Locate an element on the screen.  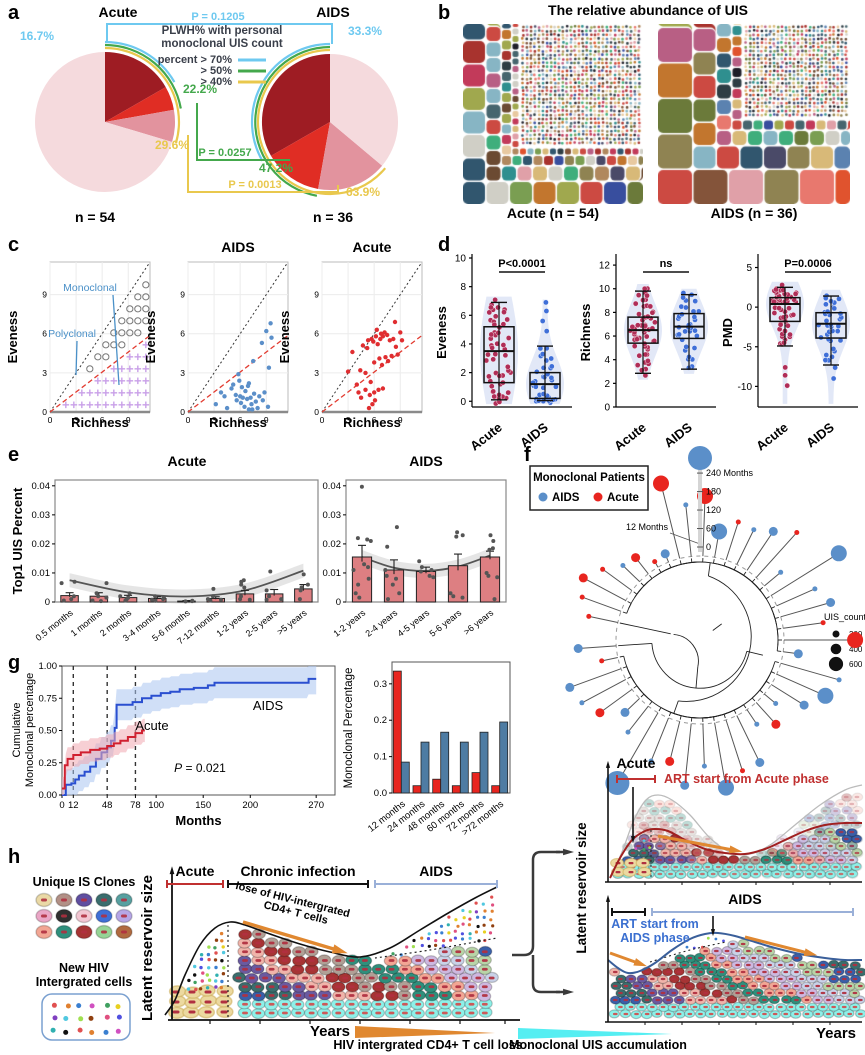
panel-letter-g: g is located at coordinates (14, 663).